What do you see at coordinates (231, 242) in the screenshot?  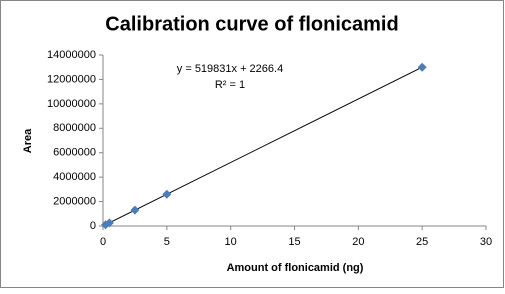 I see `x-tick-label: 10` at bounding box center [231, 242].